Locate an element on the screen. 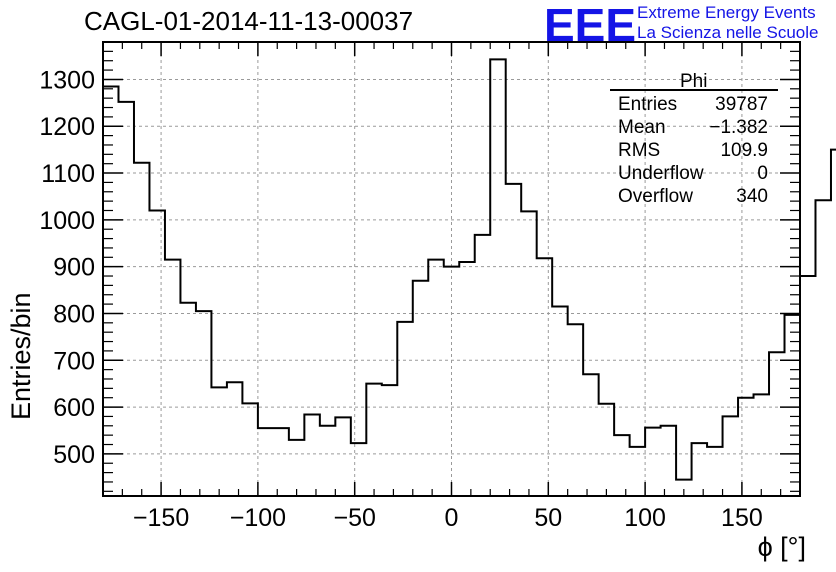 The height and width of the screenshot is (572, 836). x-tick-label: −150 is located at coordinates (161, 518).